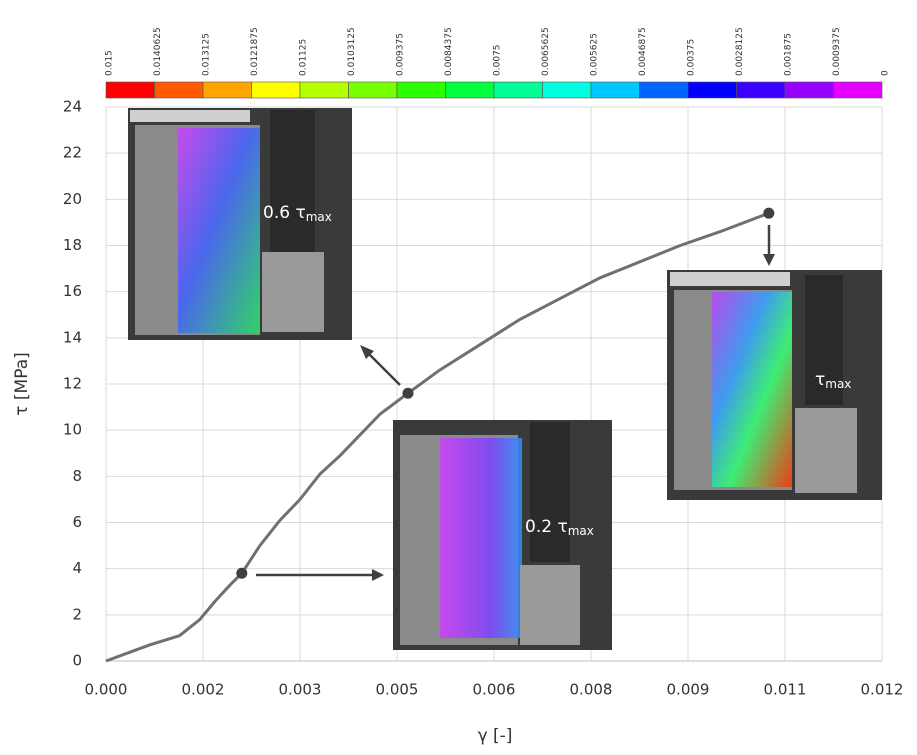  Describe the element at coordinates (207, 54) in the screenshot. I see `colorbar-label: 0.013125` at that location.